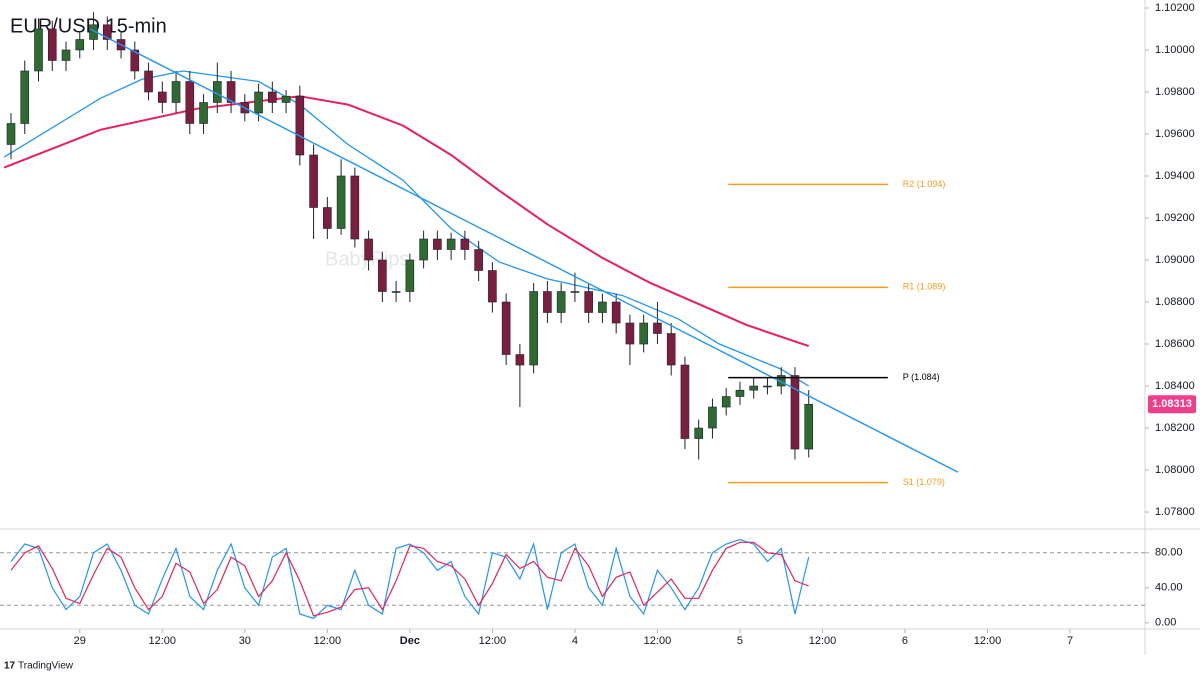 This screenshot has height=675, width=1200. I want to click on y-tick-label: 1.08800, so click(1175, 302).